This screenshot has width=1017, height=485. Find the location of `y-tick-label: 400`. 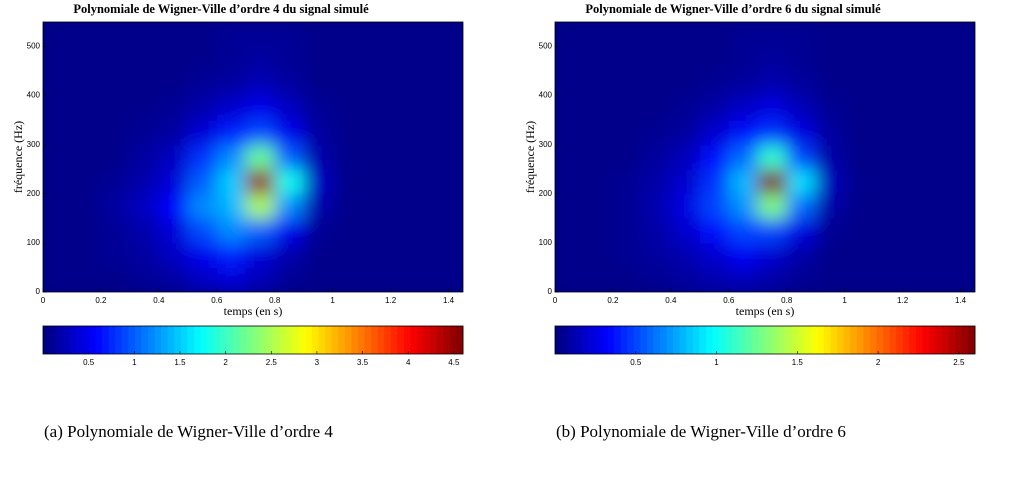

y-tick-label: 400 is located at coordinates (546, 95).